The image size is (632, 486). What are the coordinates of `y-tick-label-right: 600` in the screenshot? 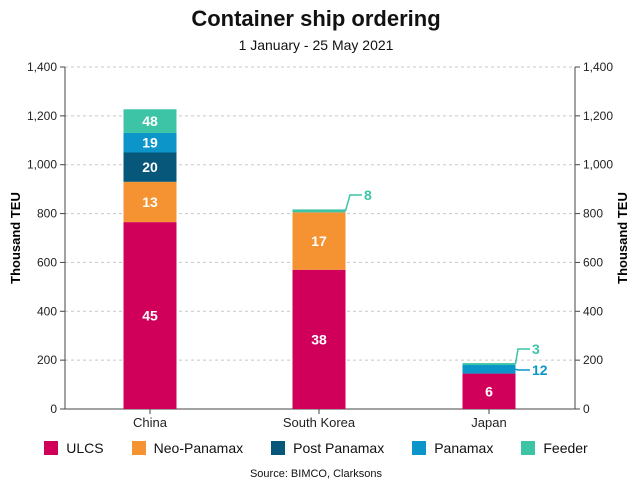 It's located at (593, 262).